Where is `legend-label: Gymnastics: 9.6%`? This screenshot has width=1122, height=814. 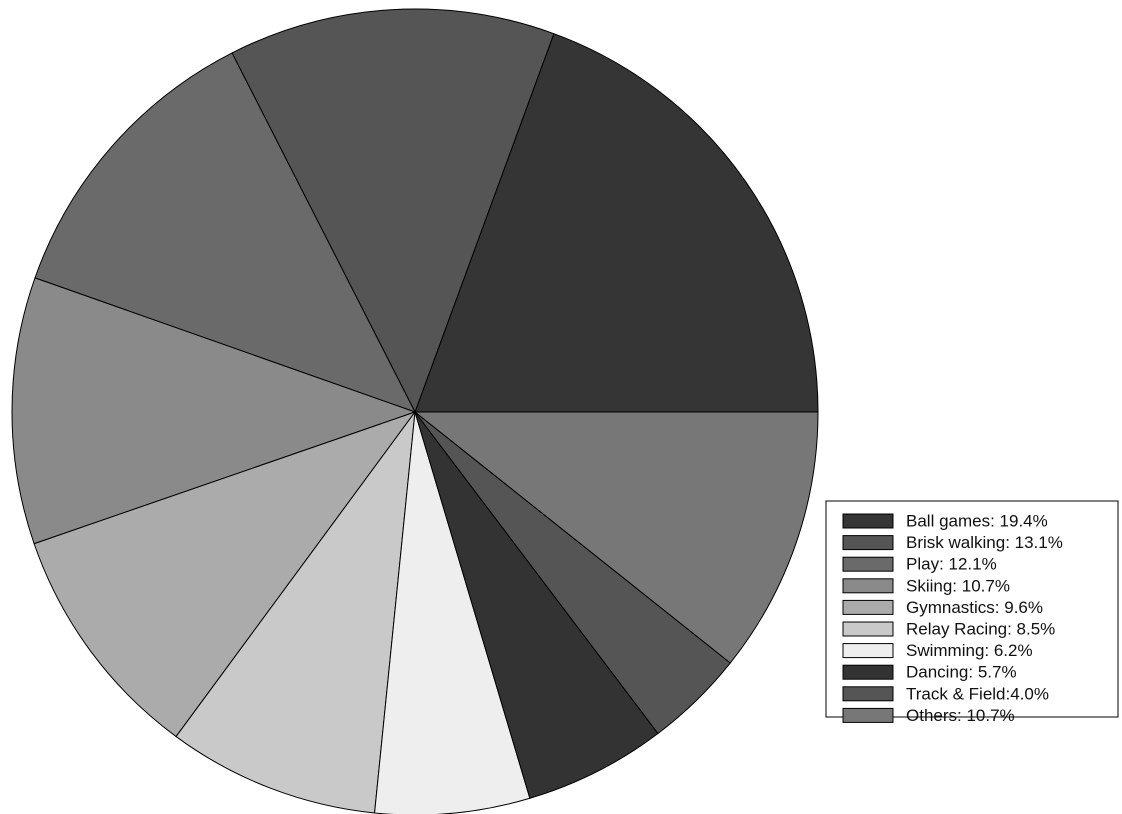
legend-label: Gymnastics: 9.6% is located at coordinates (974, 607).